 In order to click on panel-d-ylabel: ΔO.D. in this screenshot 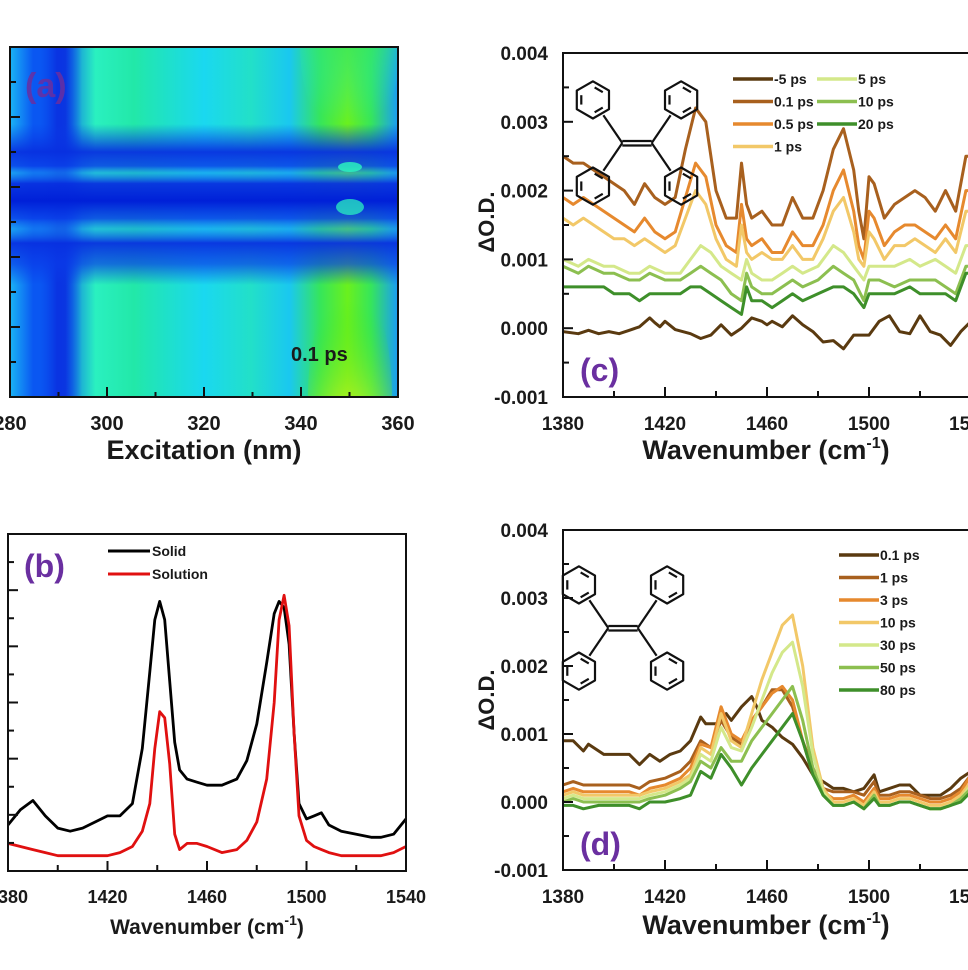, I will do `click(486, 699)`.